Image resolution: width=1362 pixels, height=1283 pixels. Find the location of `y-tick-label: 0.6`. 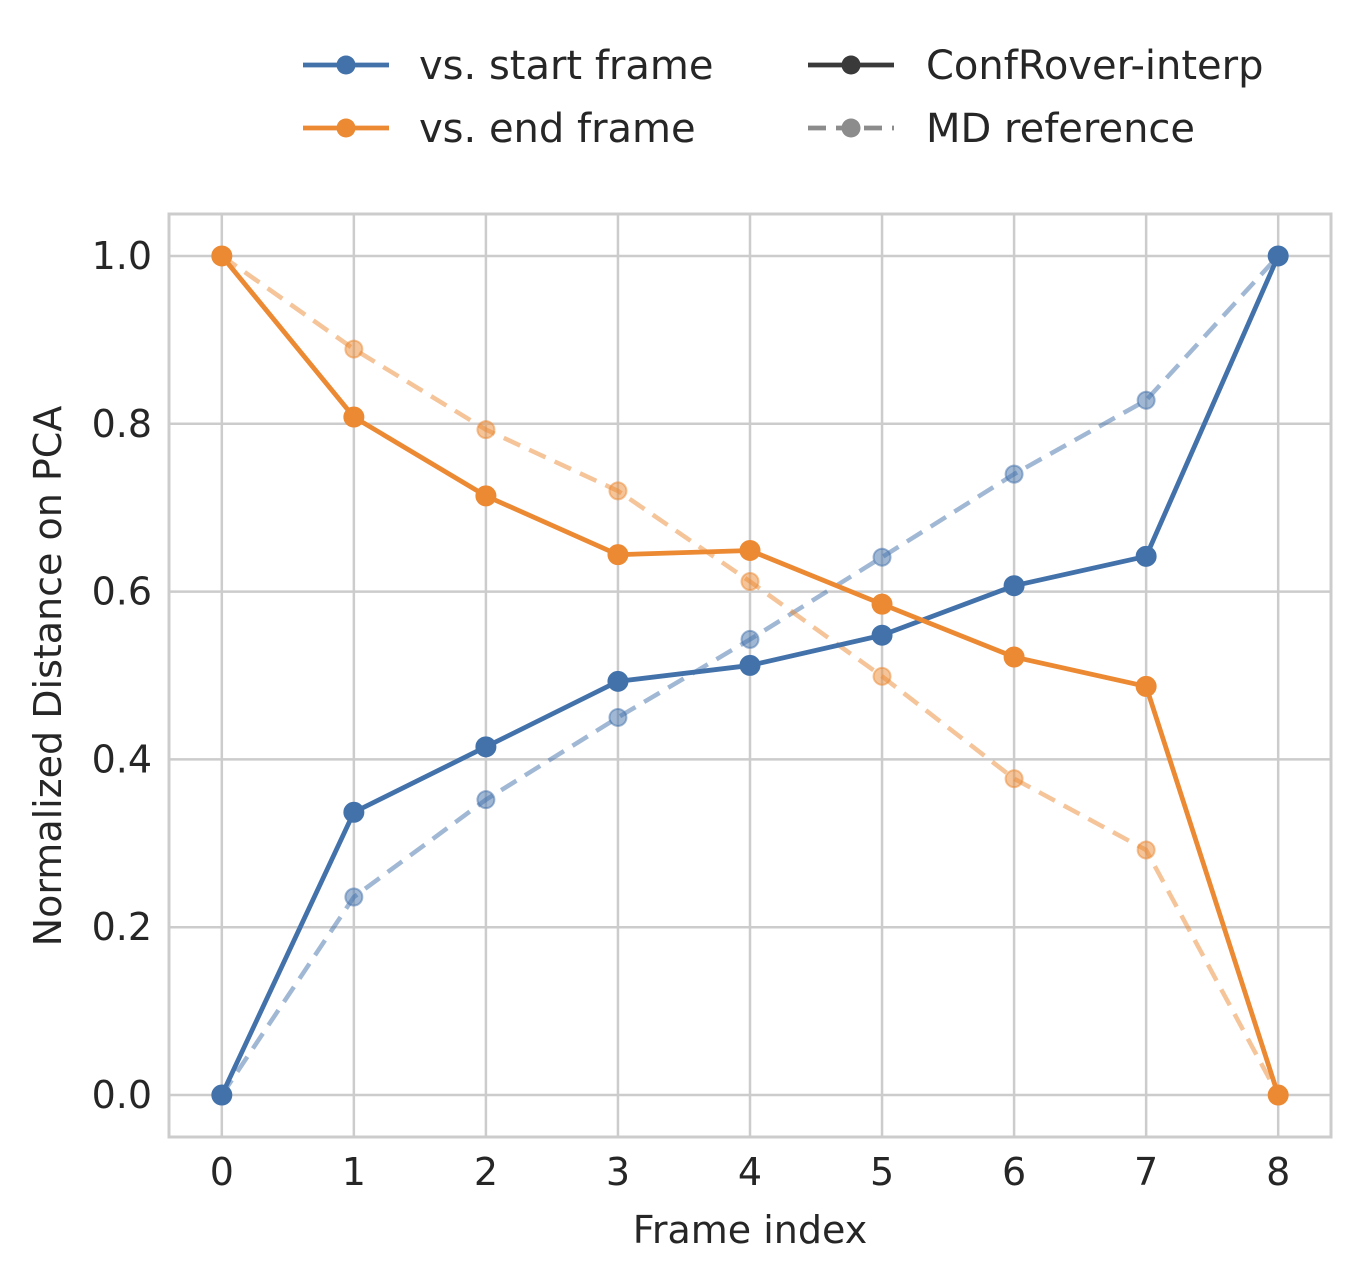

y-tick-label: 0.6 is located at coordinates (122, 592).